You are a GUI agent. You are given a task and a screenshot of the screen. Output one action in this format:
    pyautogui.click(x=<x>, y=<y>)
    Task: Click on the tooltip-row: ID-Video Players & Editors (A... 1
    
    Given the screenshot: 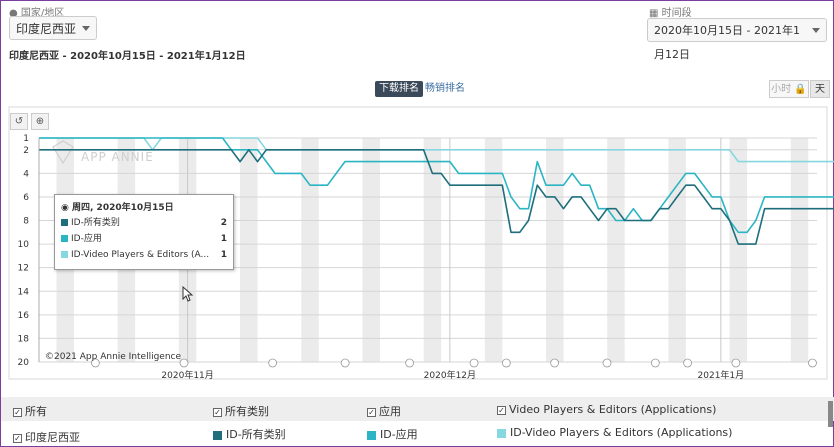 What is the action you would take?
    pyautogui.click(x=144, y=255)
    